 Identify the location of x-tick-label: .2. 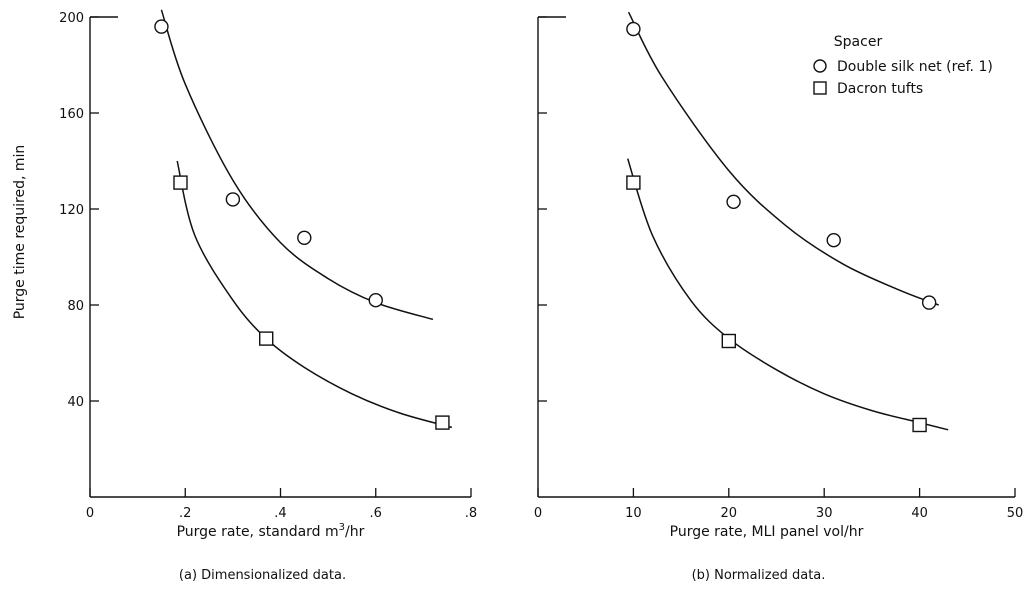
(185, 513).